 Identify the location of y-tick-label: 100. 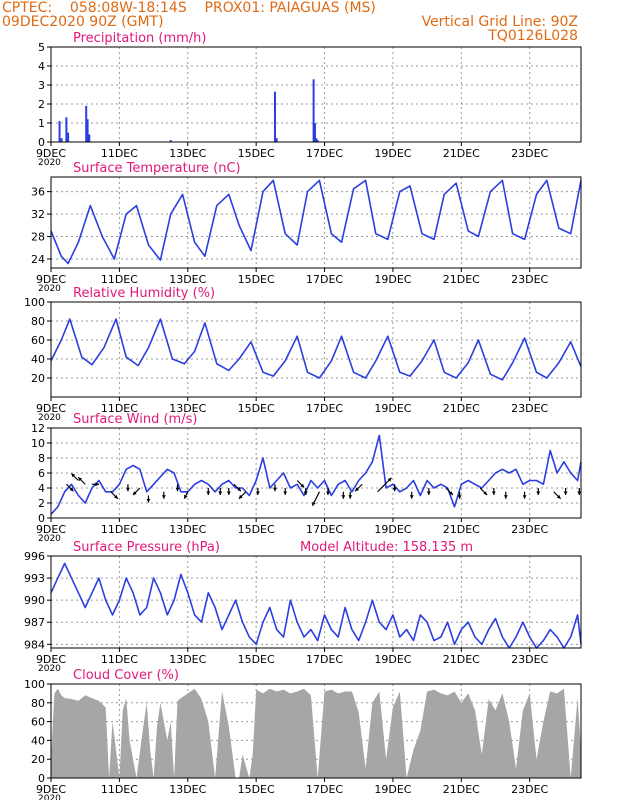
(34, 302).